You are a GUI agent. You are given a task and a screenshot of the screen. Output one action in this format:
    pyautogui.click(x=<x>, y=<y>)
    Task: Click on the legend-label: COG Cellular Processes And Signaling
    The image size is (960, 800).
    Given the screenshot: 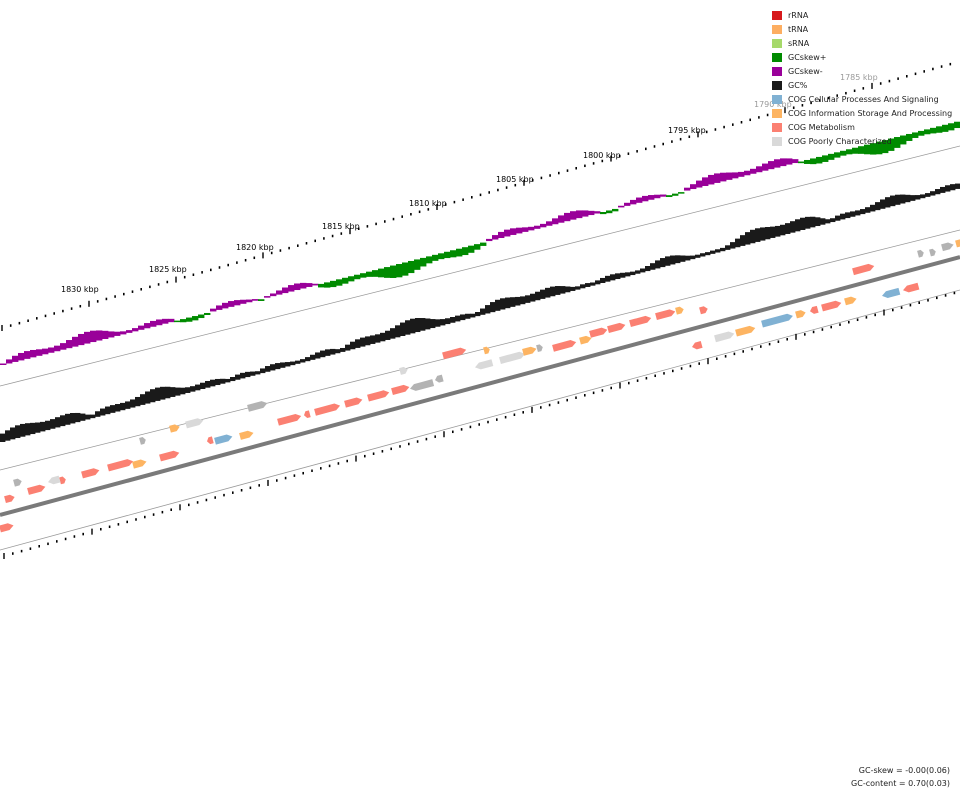 What is the action you would take?
    pyautogui.click(x=863, y=99)
    